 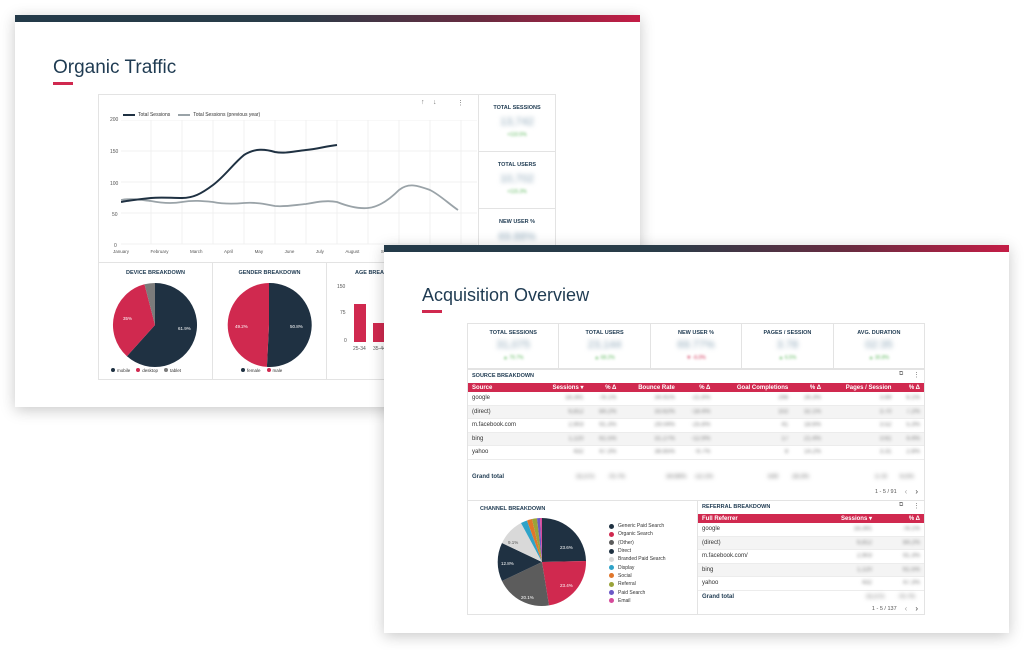 What do you see at coordinates (637, 584) in the screenshot?
I see `legend-item: Referral` at bounding box center [637, 584].